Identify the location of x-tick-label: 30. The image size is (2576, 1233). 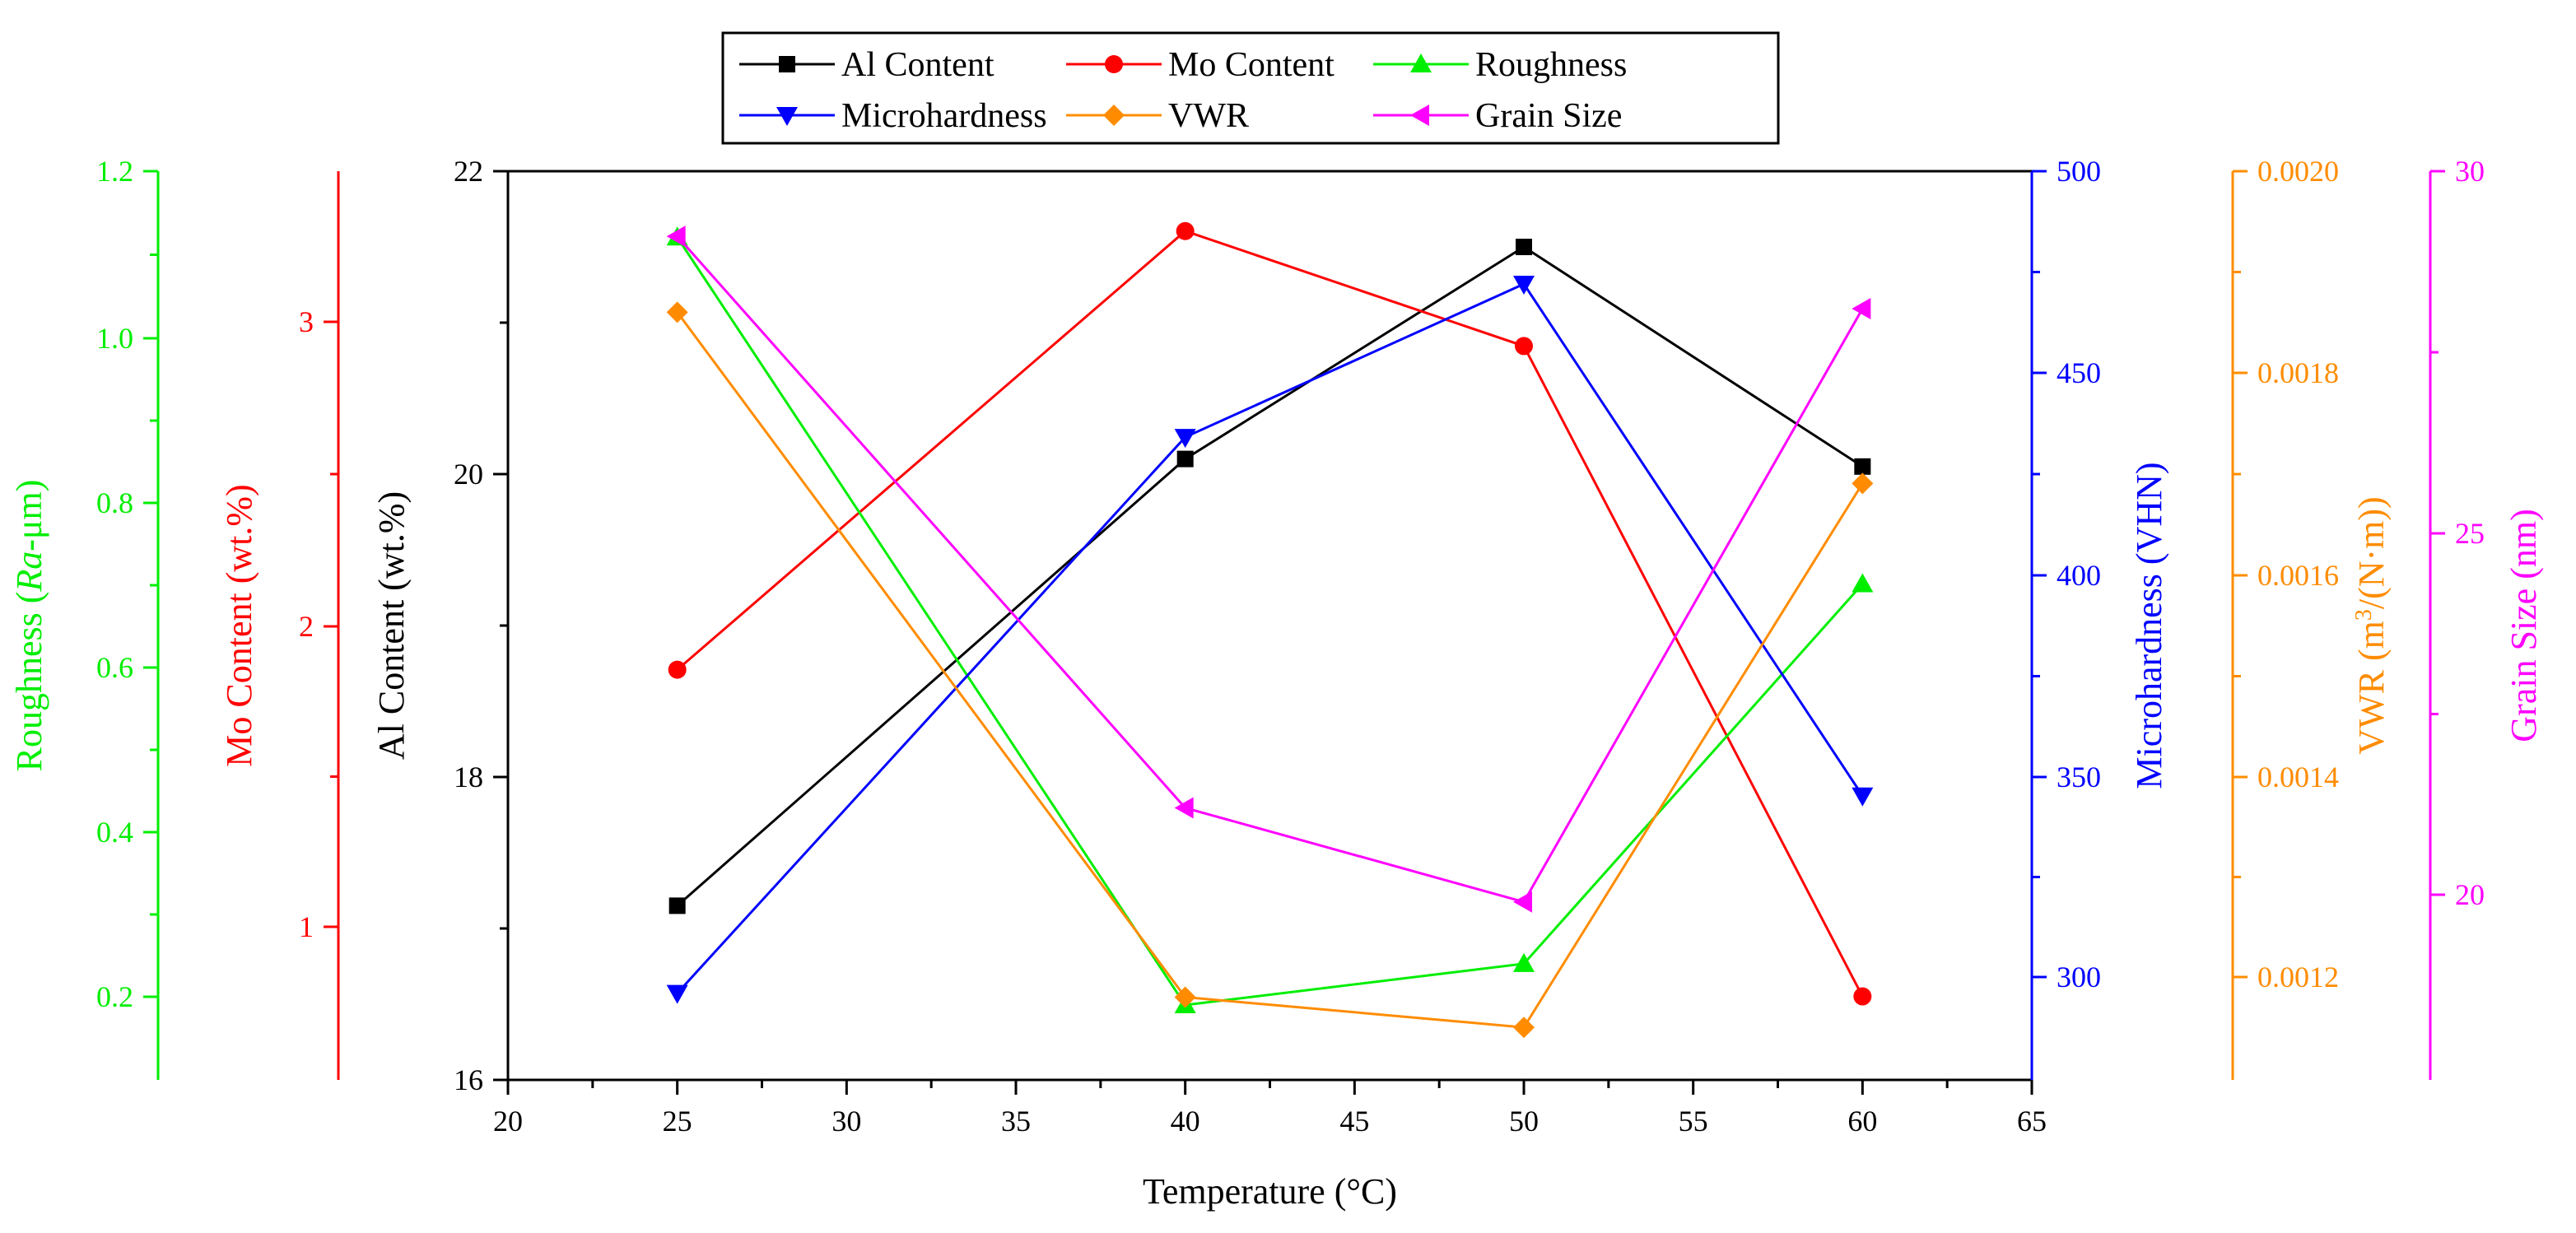
(846, 1121).